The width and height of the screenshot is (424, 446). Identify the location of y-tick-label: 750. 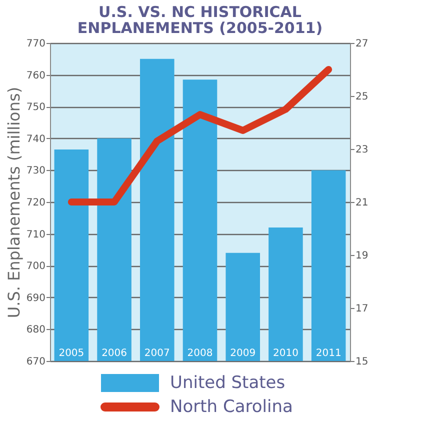
(36, 108).